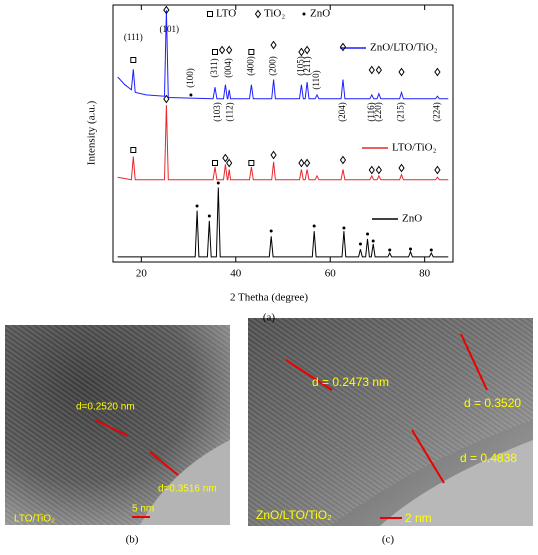  Describe the element at coordinates (274, 14) in the screenshot. I see `phase-legend-label: TiO₂` at that location.